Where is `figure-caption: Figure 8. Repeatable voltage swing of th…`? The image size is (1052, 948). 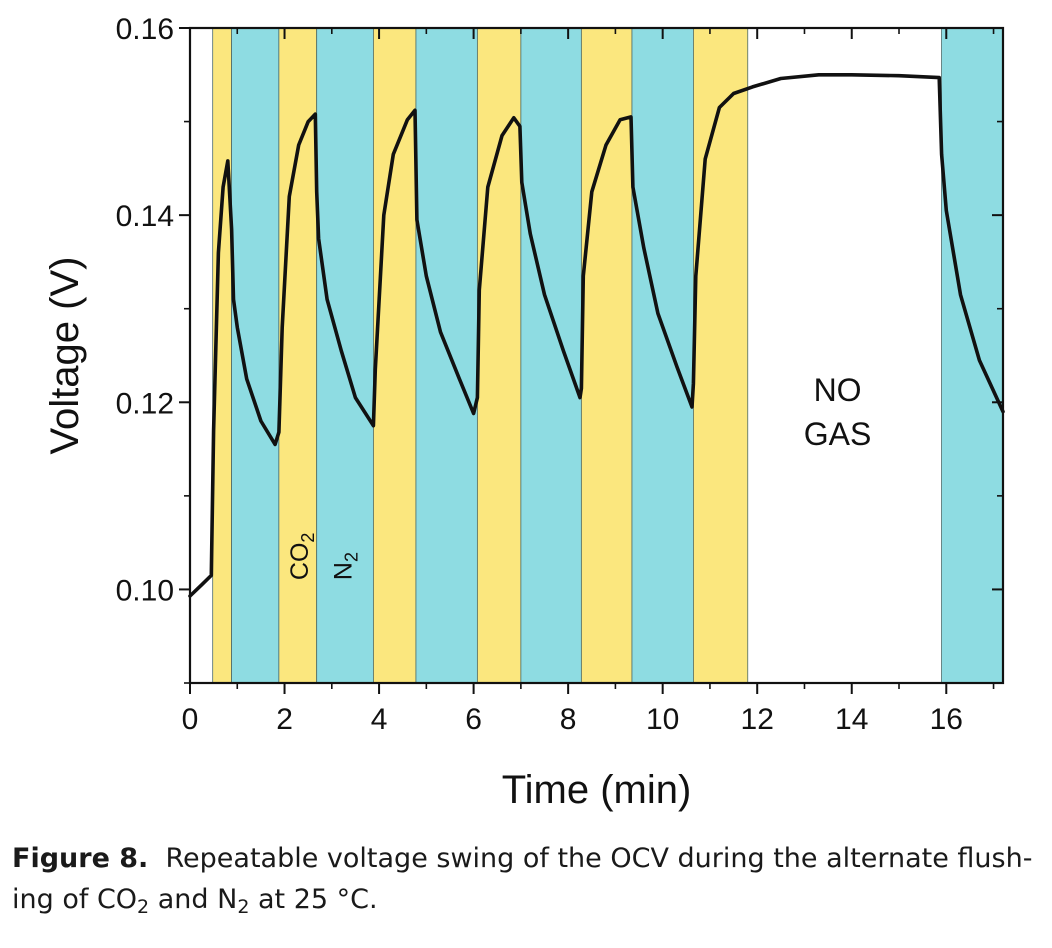
figure-caption: Figure 8. Repeatable voltage swing of th… is located at coordinates (527, 879).